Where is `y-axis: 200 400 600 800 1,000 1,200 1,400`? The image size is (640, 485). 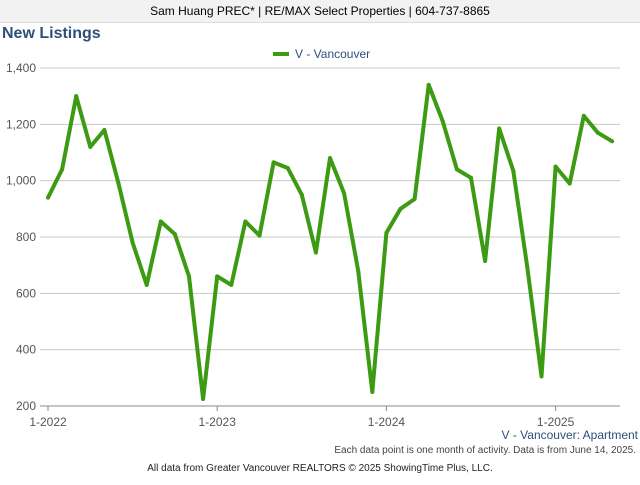 y-axis: 200 400 600 800 1,000 1,200 1,400 is located at coordinates (21, 237).